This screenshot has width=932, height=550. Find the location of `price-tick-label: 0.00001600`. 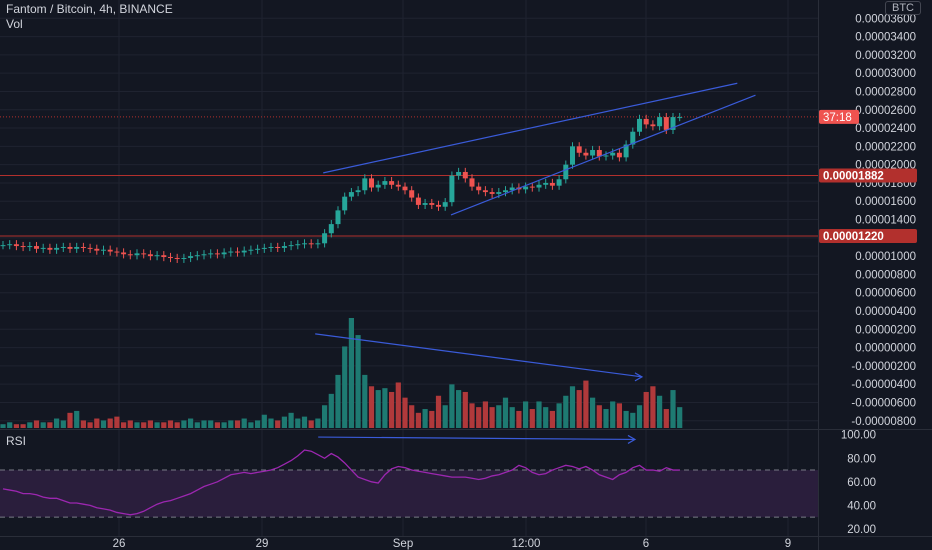

price-tick-label: 0.00001600 is located at coordinates (885, 202).